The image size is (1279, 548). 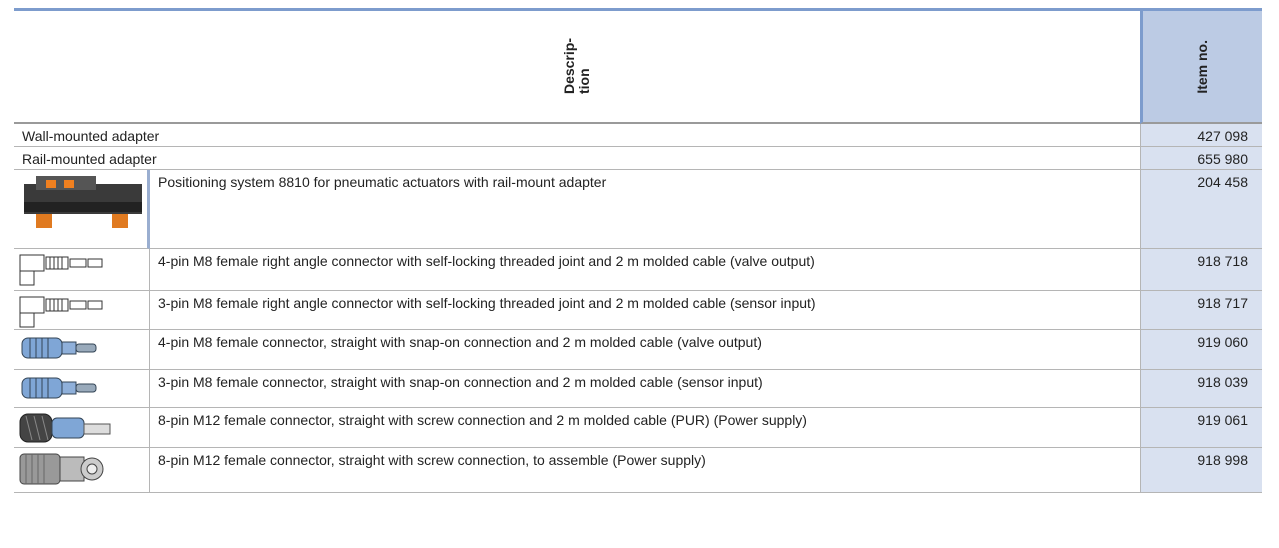 What do you see at coordinates (1201, 270) in the screenshot?
I see `row-item-no: 918 718` at bounding box center [1201, 270].